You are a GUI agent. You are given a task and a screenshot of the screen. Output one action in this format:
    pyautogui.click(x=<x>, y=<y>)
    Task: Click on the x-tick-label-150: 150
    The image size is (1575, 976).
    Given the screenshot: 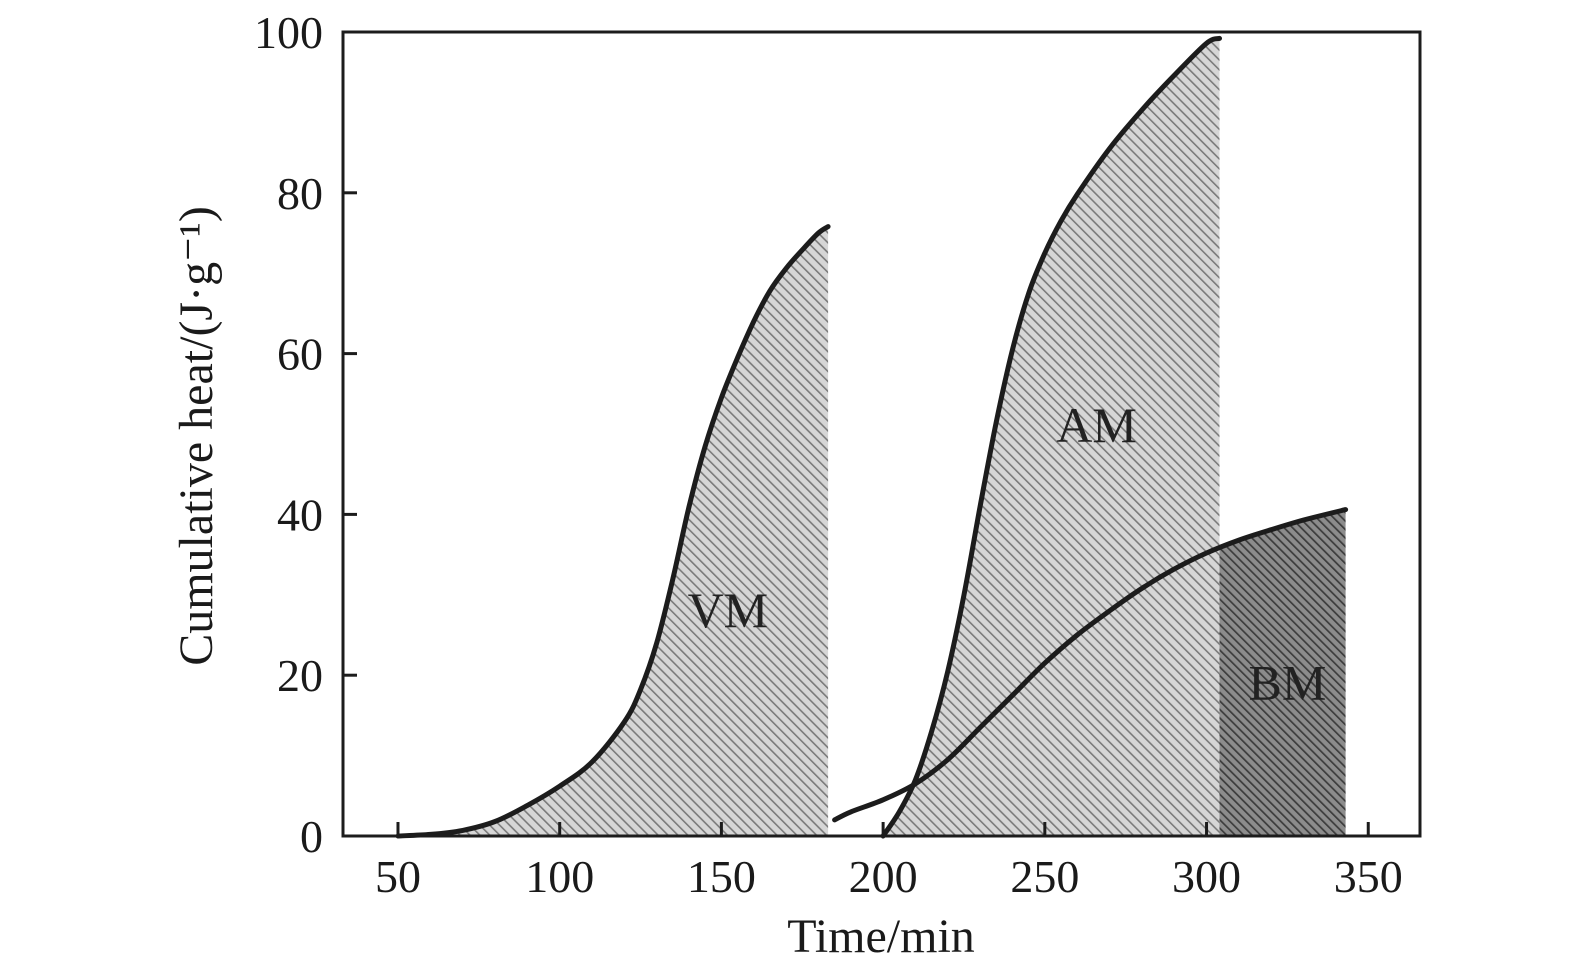 What is the action you would take?
    pyautogui.click(x=721, y=876)
    